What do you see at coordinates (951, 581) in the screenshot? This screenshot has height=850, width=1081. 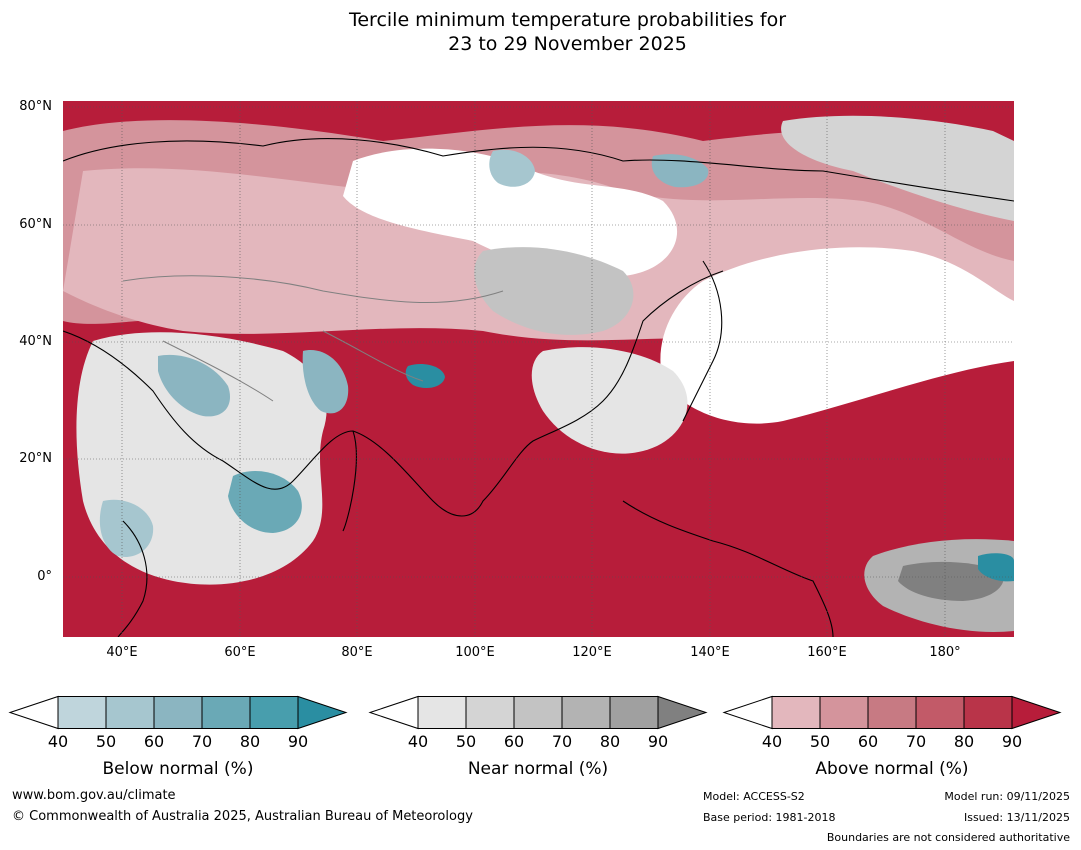 I see `near-normal-region-pacific-dark` at bounding box center [951, 581].